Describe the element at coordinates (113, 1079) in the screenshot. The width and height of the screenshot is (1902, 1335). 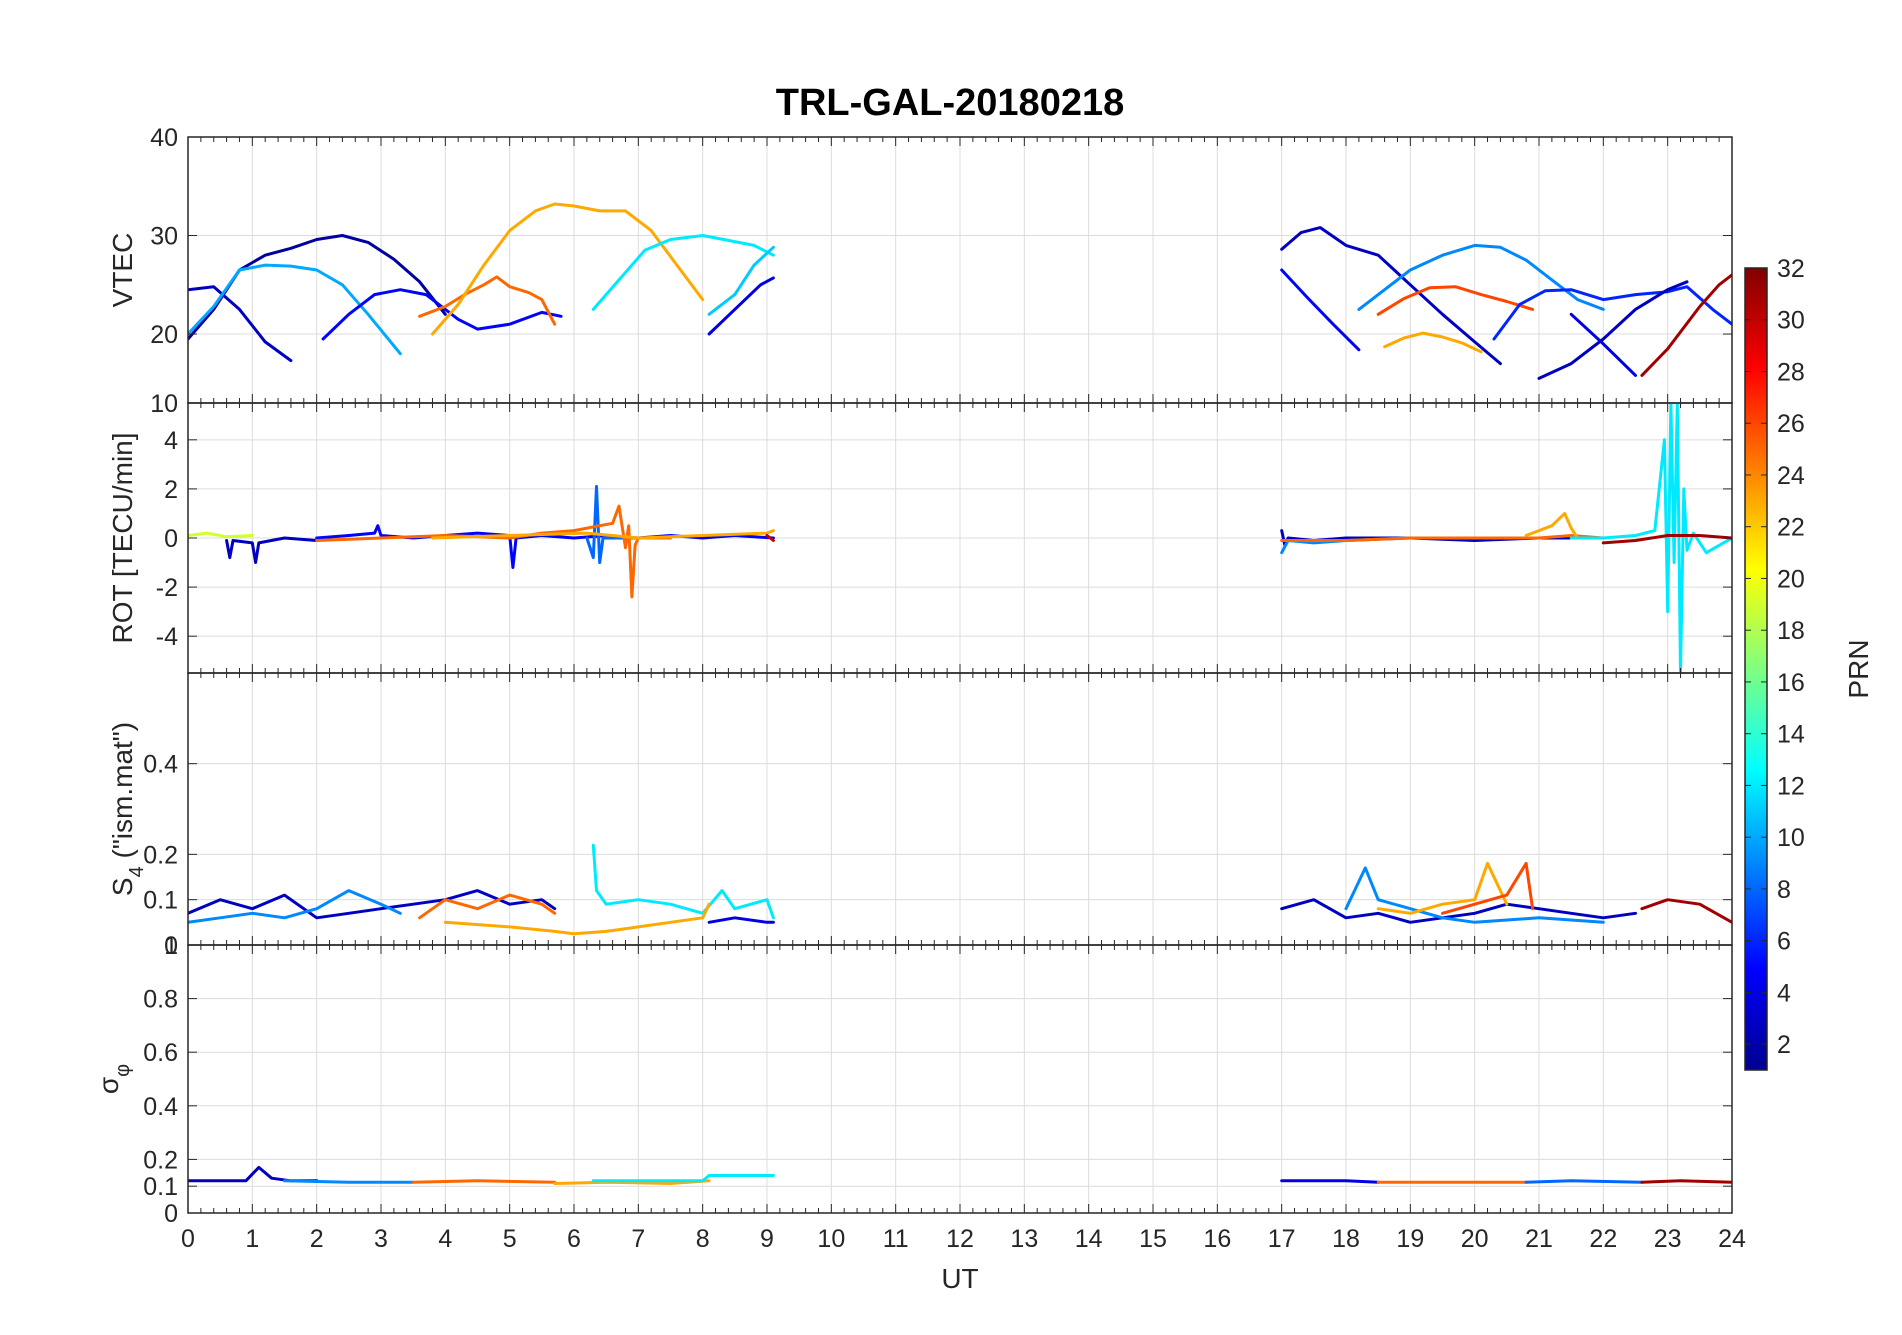
I see `y-axis-label: σφ` at that location.